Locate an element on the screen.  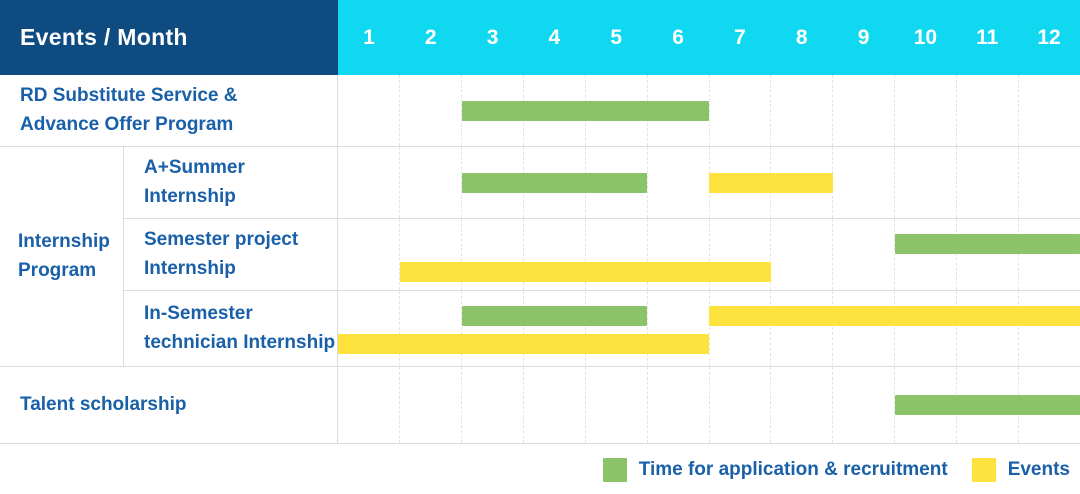
month-column-header: 12 is located at coordinates (1049, 37).